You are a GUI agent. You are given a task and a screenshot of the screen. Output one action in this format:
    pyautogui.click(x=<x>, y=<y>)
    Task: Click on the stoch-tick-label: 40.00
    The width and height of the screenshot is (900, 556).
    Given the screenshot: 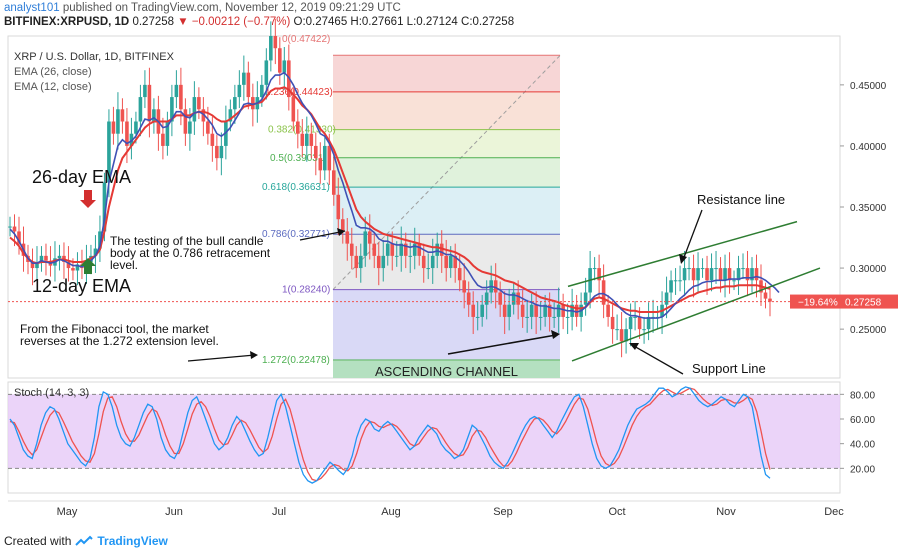 What is the action you would take?
    pyautogui.click(x=862, y=445)
    